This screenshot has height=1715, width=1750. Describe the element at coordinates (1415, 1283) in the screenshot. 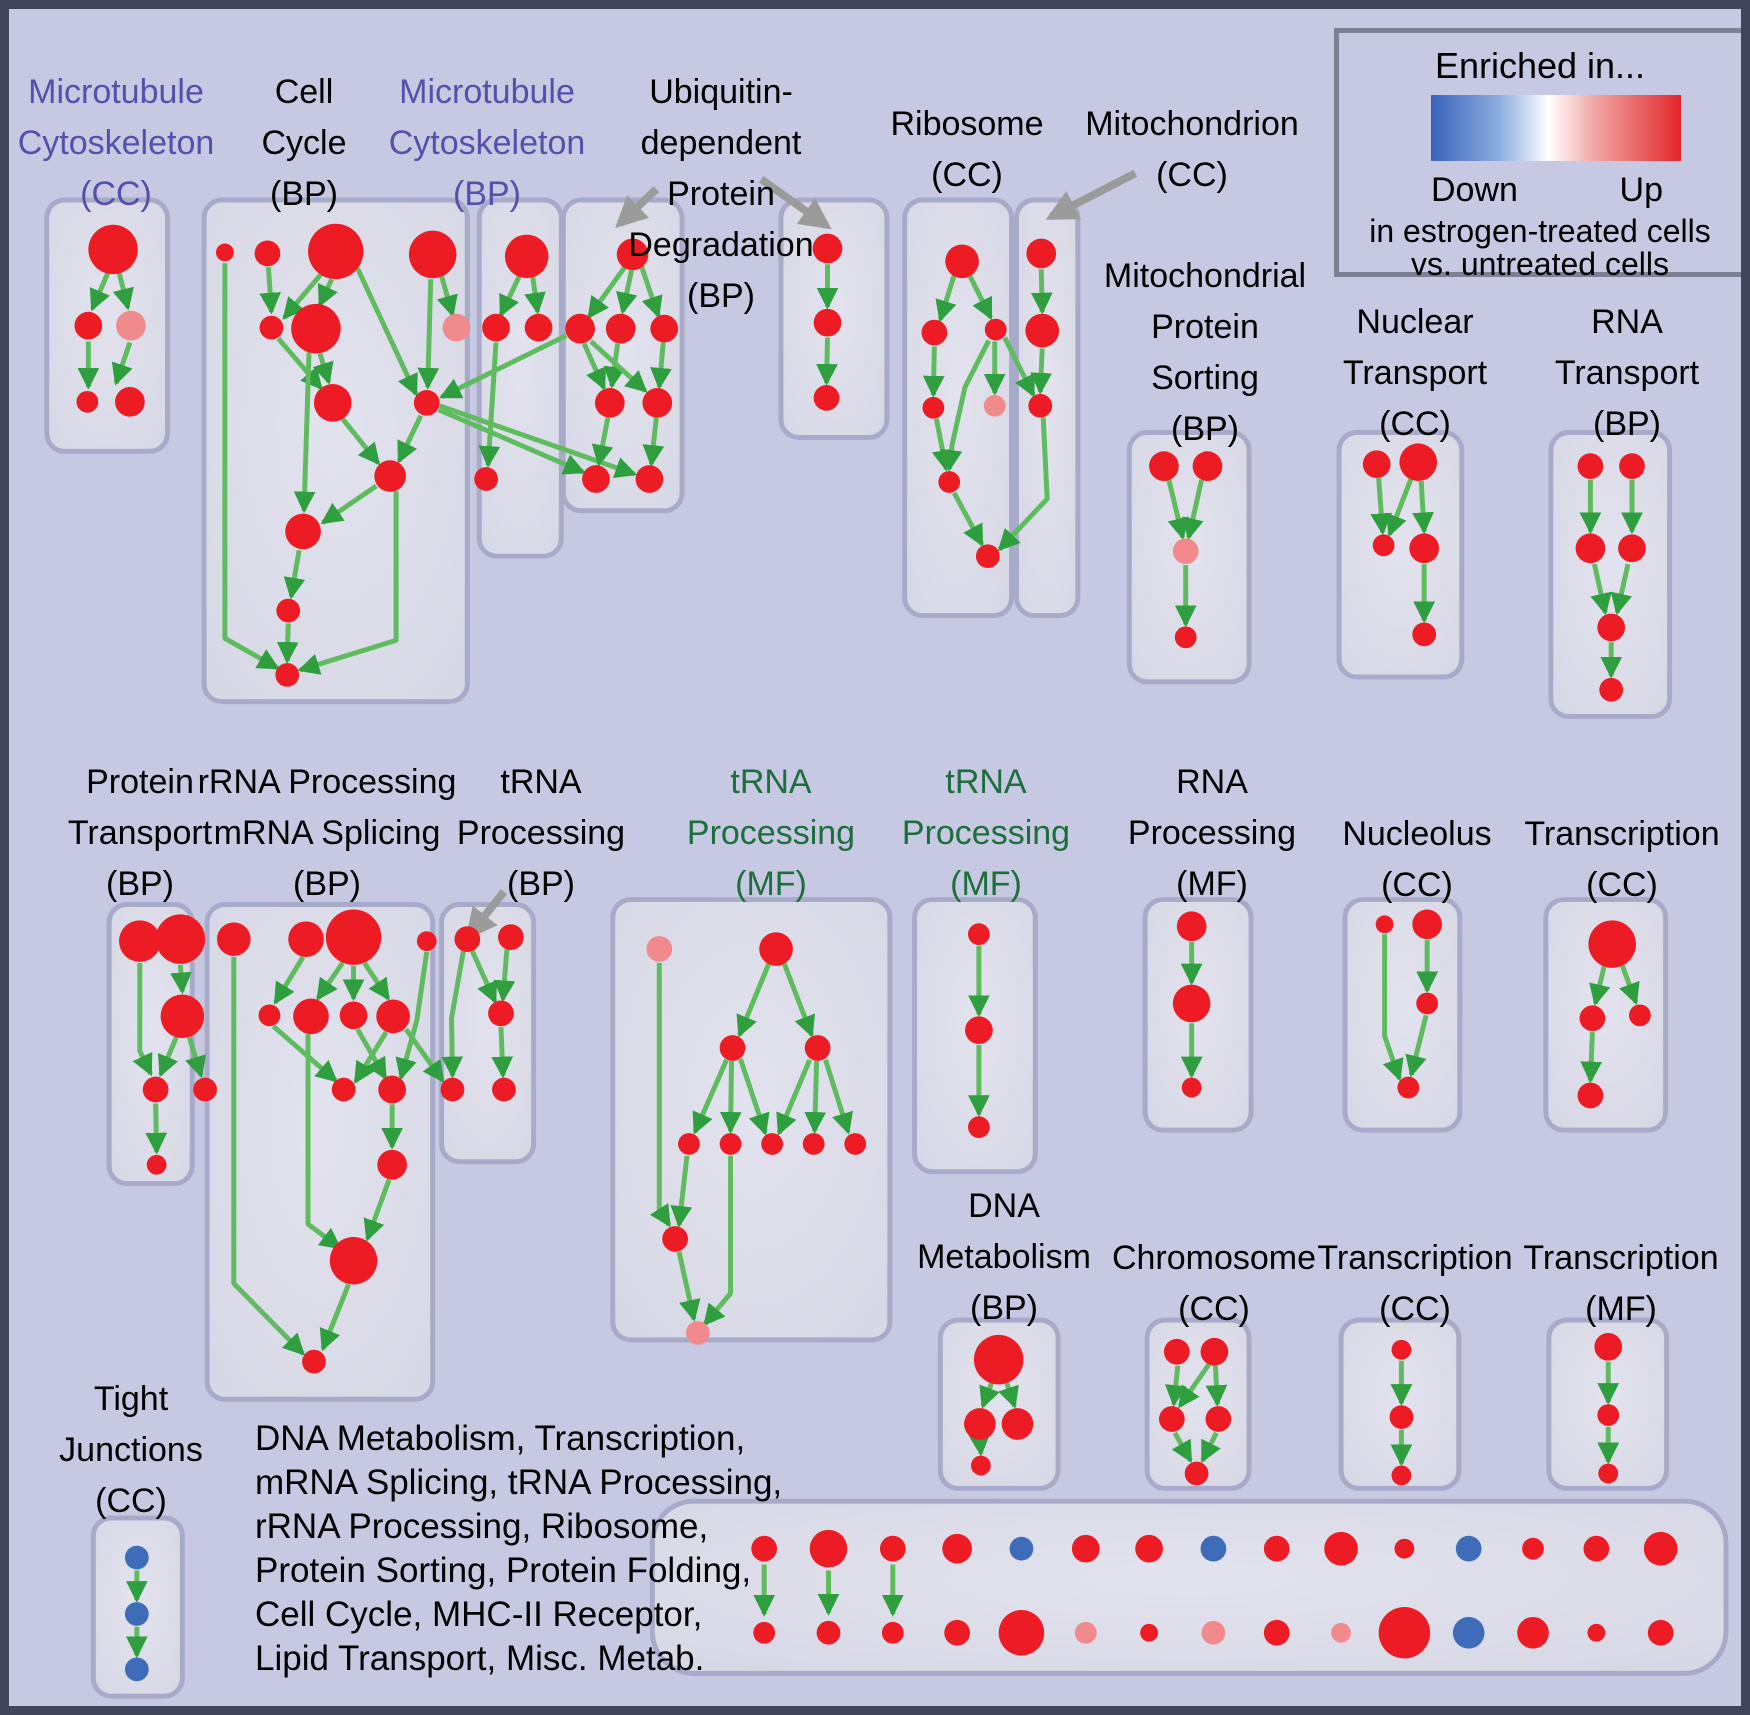

I see `transcription-cc-2-label: Transcription (CC)` at that location.